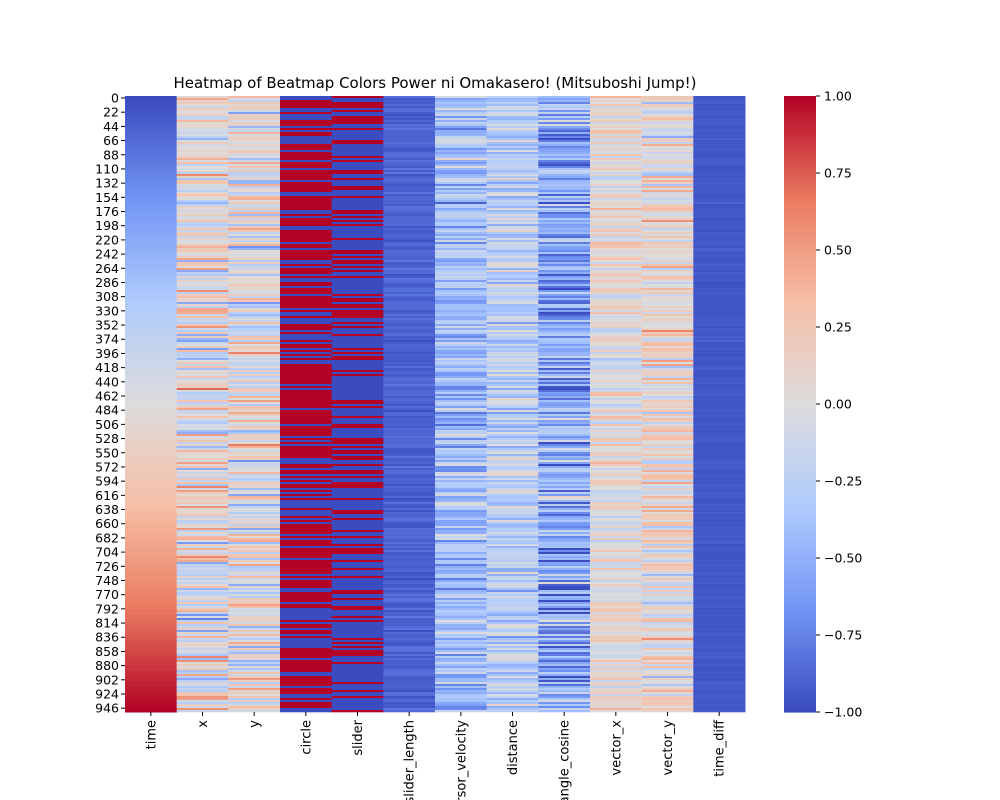 Image resolution: width=1000 pixels, height=800 pixels. Describe the element at coordinates (668, 748) in the screenshot. I see `column-label: vector_y` at that location.